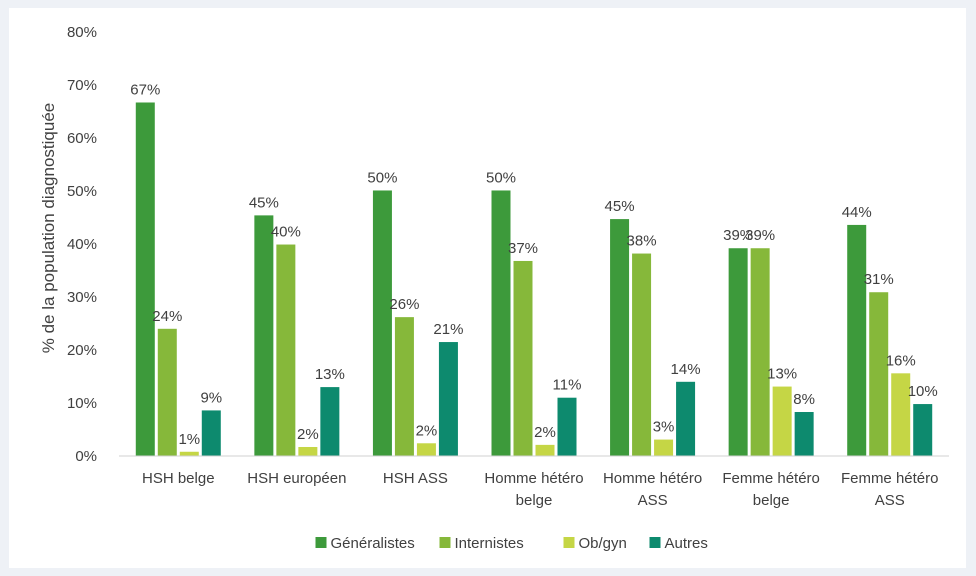 Image resolution: width=976 pixels, height=576 pixels. What do you see at coordinates (642, 241) in the screenshot?
I see `data-label: 38%` at bounding box center [642, 241].